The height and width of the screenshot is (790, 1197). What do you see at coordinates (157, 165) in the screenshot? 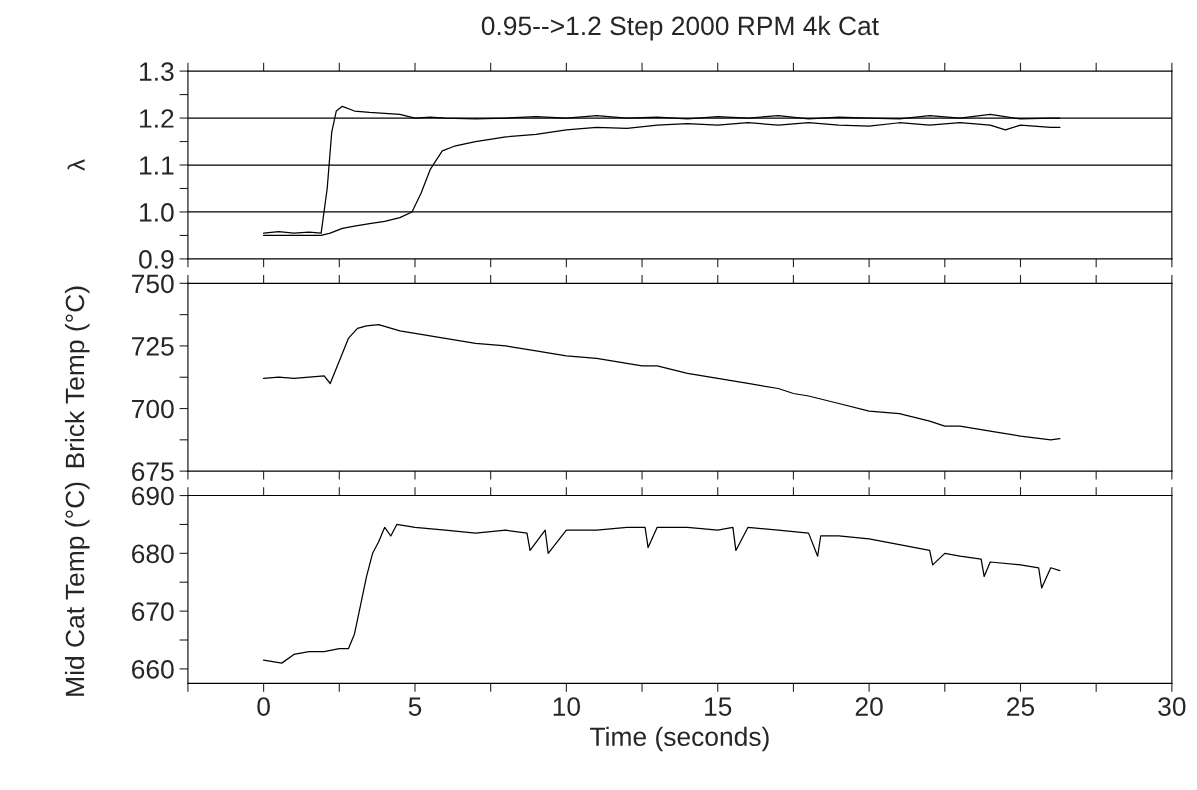
I see `y-tick-label: 1.1` at bounding box center [157, 165].